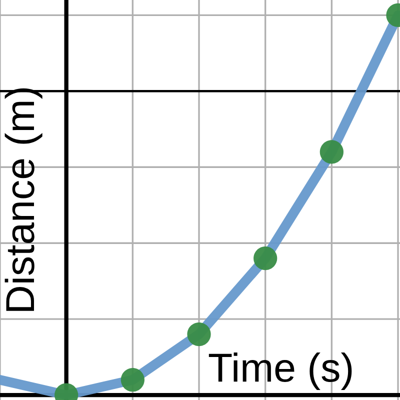  I want to click on x-axis-title: Time (s), so click(280, 371).